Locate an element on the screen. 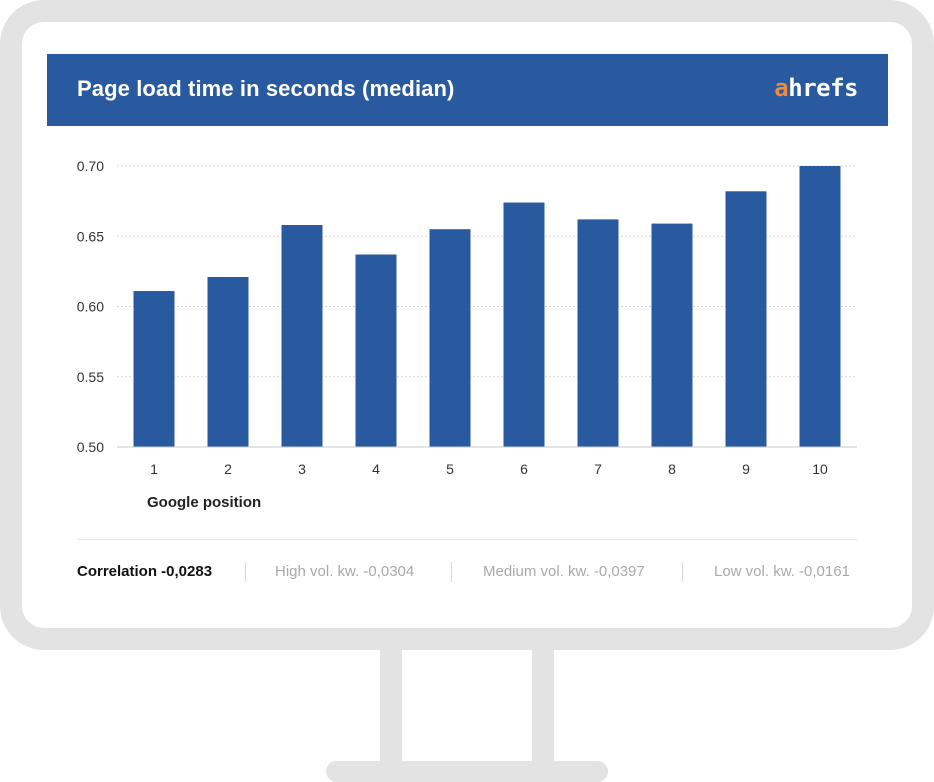 The image size is (934, 782). monitor-stand-left is located at coordinates (391, 706).